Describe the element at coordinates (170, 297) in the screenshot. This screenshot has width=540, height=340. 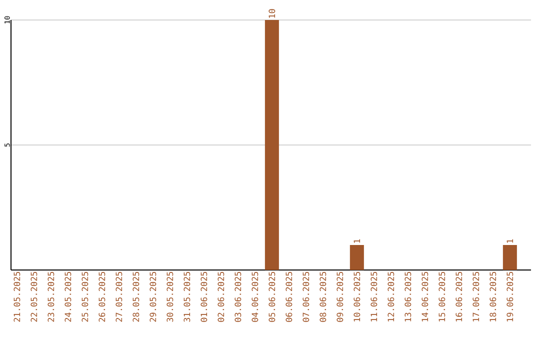
I see `x-tick-label: 30.05.2025` at that location.